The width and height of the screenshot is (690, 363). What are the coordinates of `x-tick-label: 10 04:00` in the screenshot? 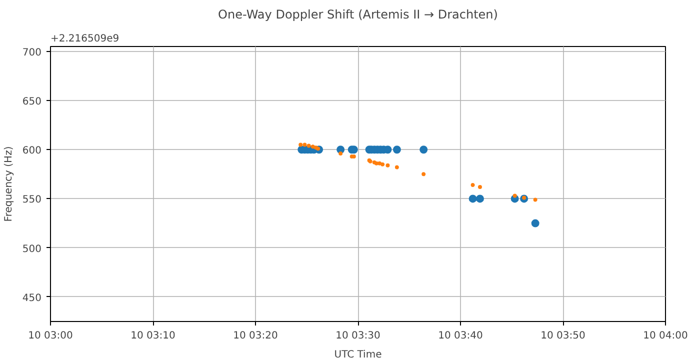 It's located at (665, 336).